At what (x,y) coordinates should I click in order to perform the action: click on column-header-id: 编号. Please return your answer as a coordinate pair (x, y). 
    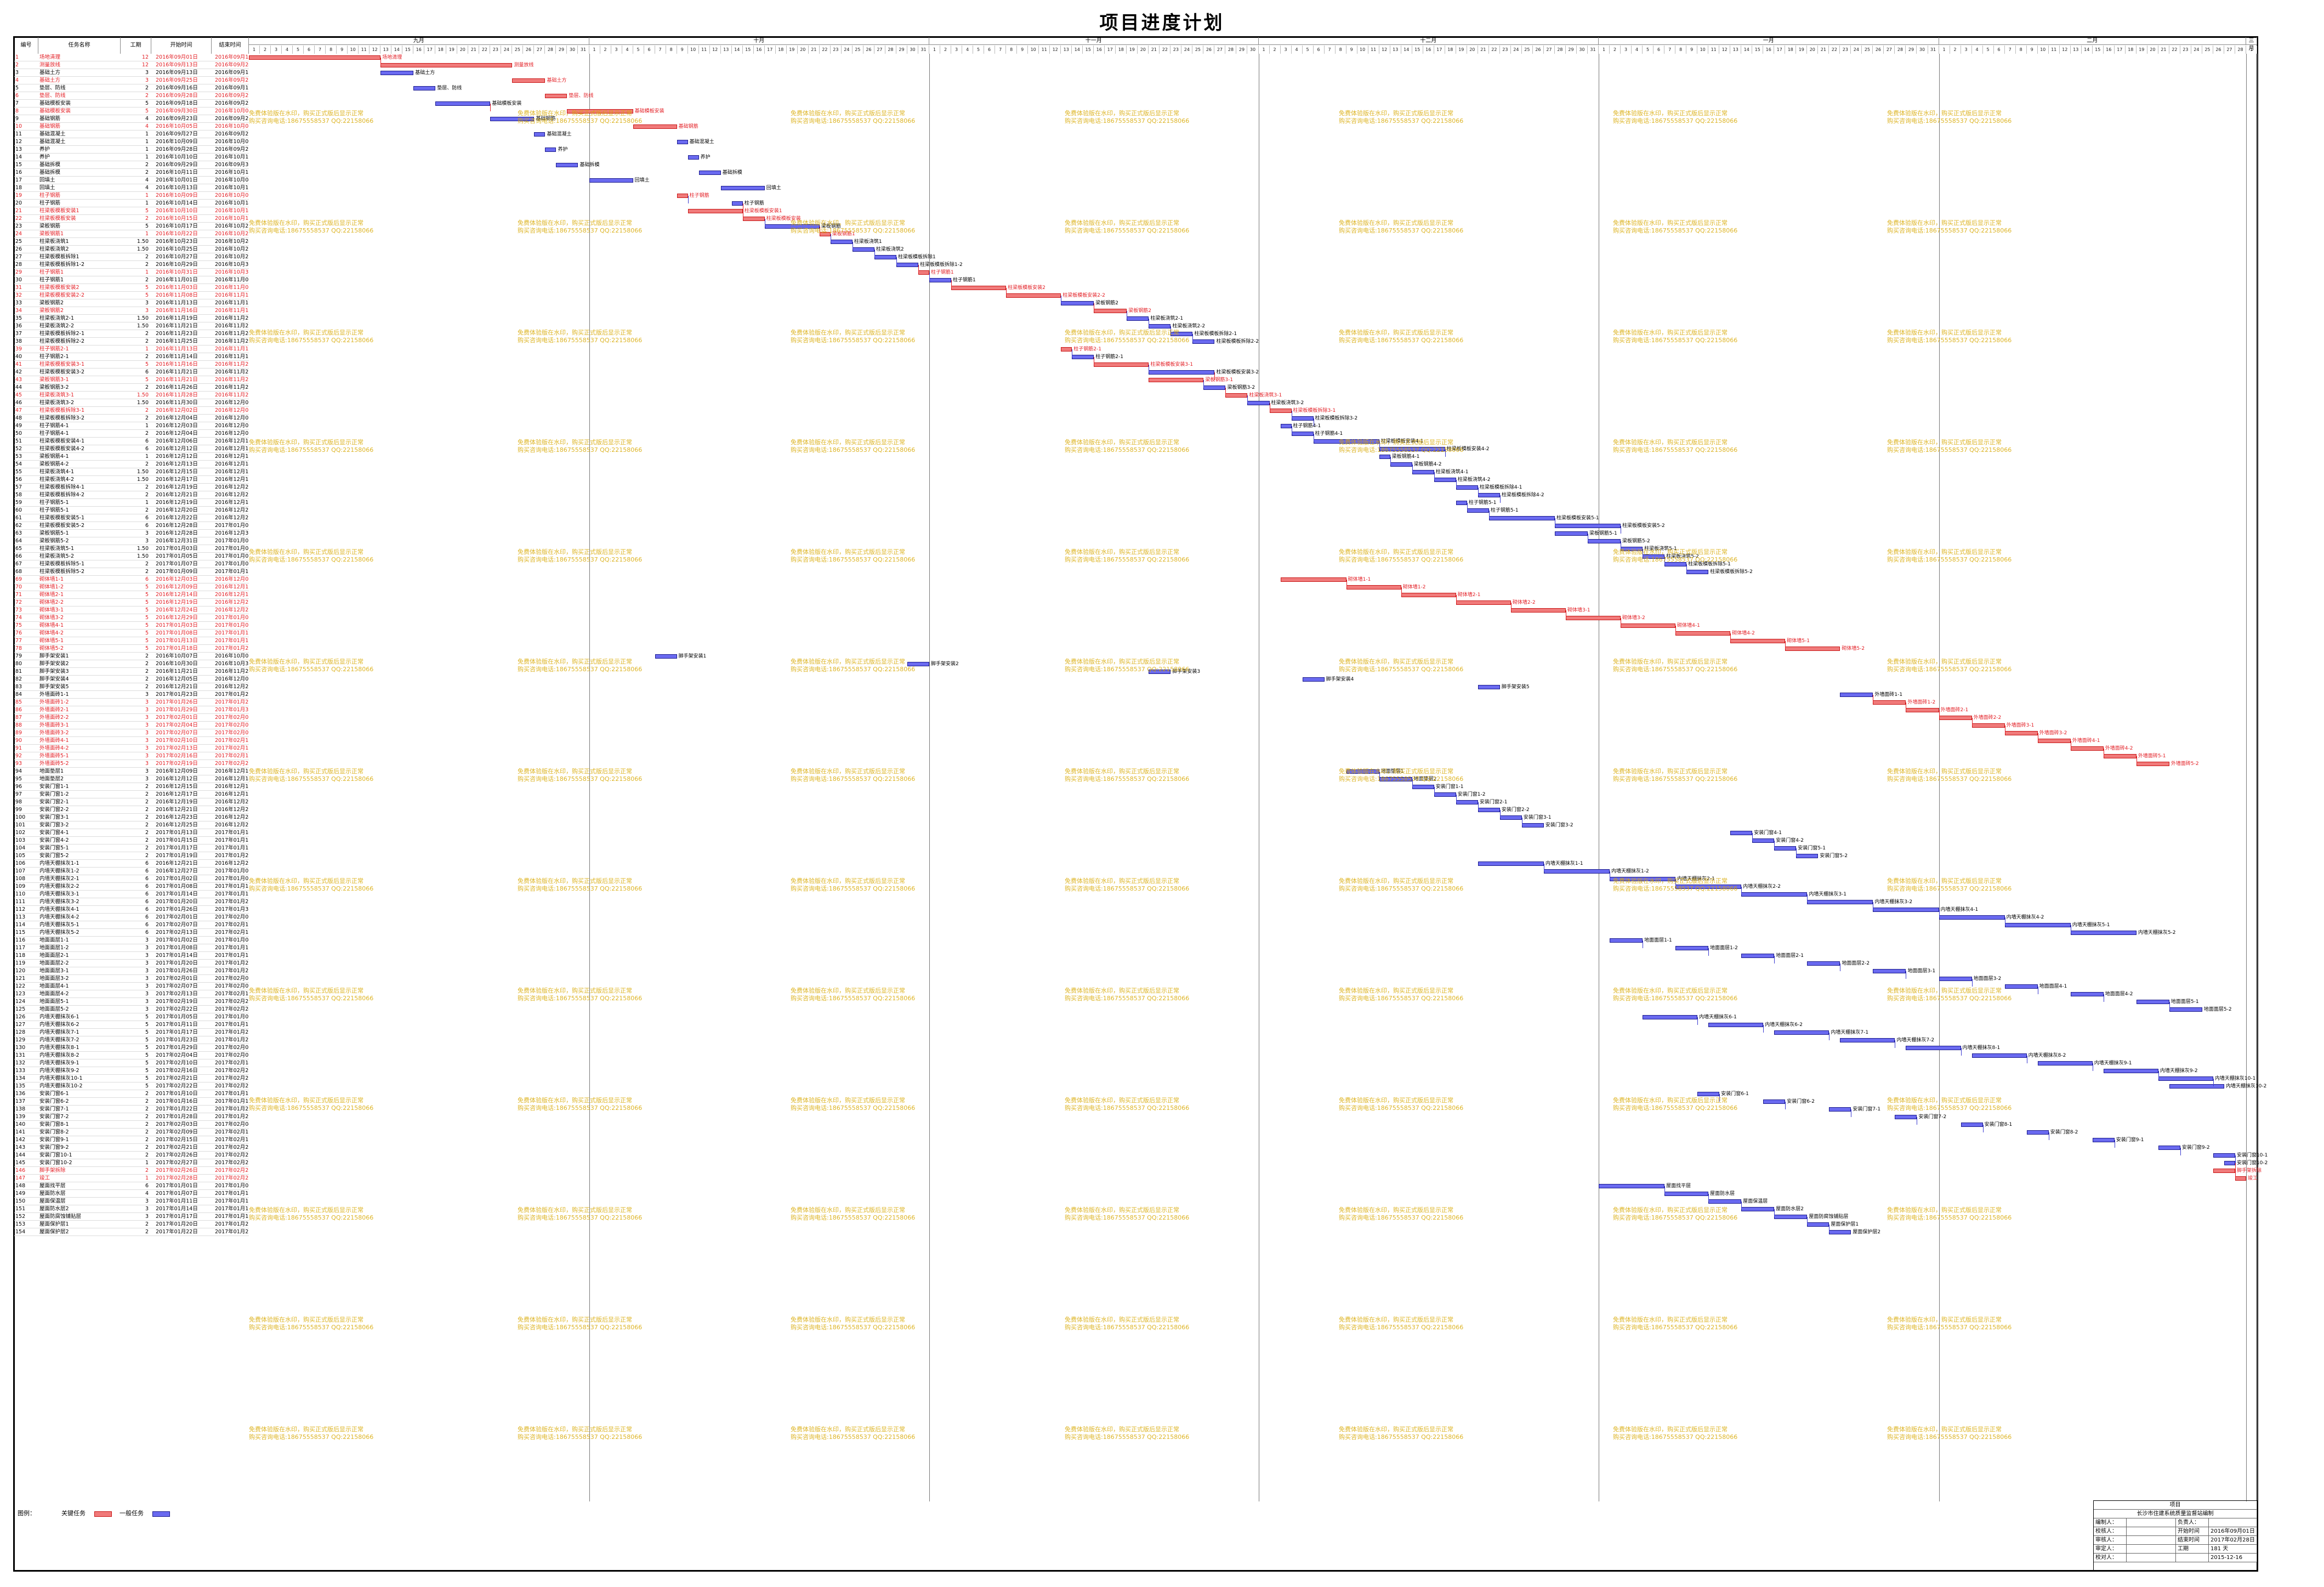
    Looking at the image, I should click on (26, 46).